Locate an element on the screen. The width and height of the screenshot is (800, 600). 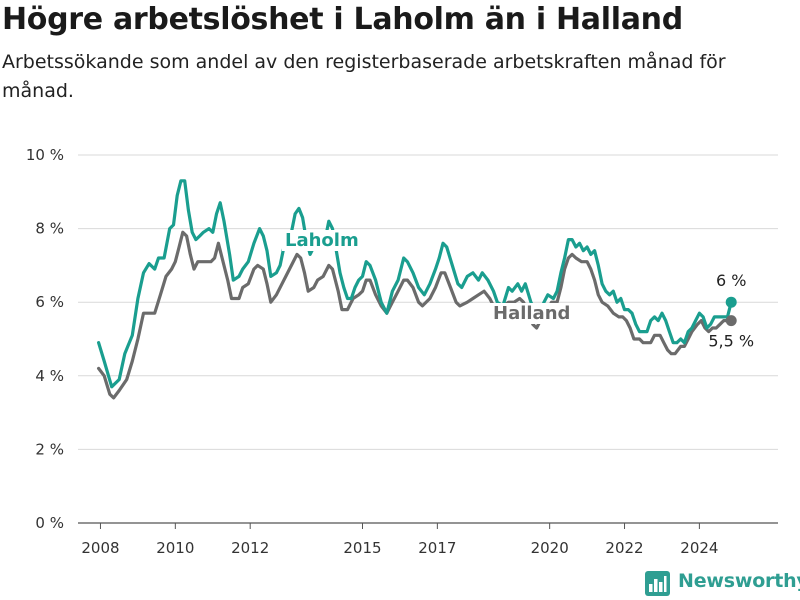
y-tick-label: 2 % is located at coordinates (49, 449).